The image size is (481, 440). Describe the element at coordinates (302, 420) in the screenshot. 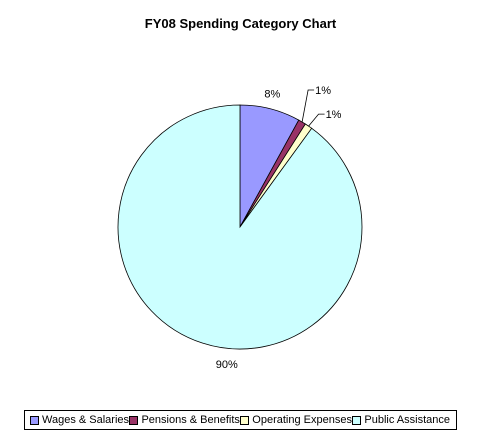

I see `legend-label-operating-expenses: Operating Expenses` at that location.